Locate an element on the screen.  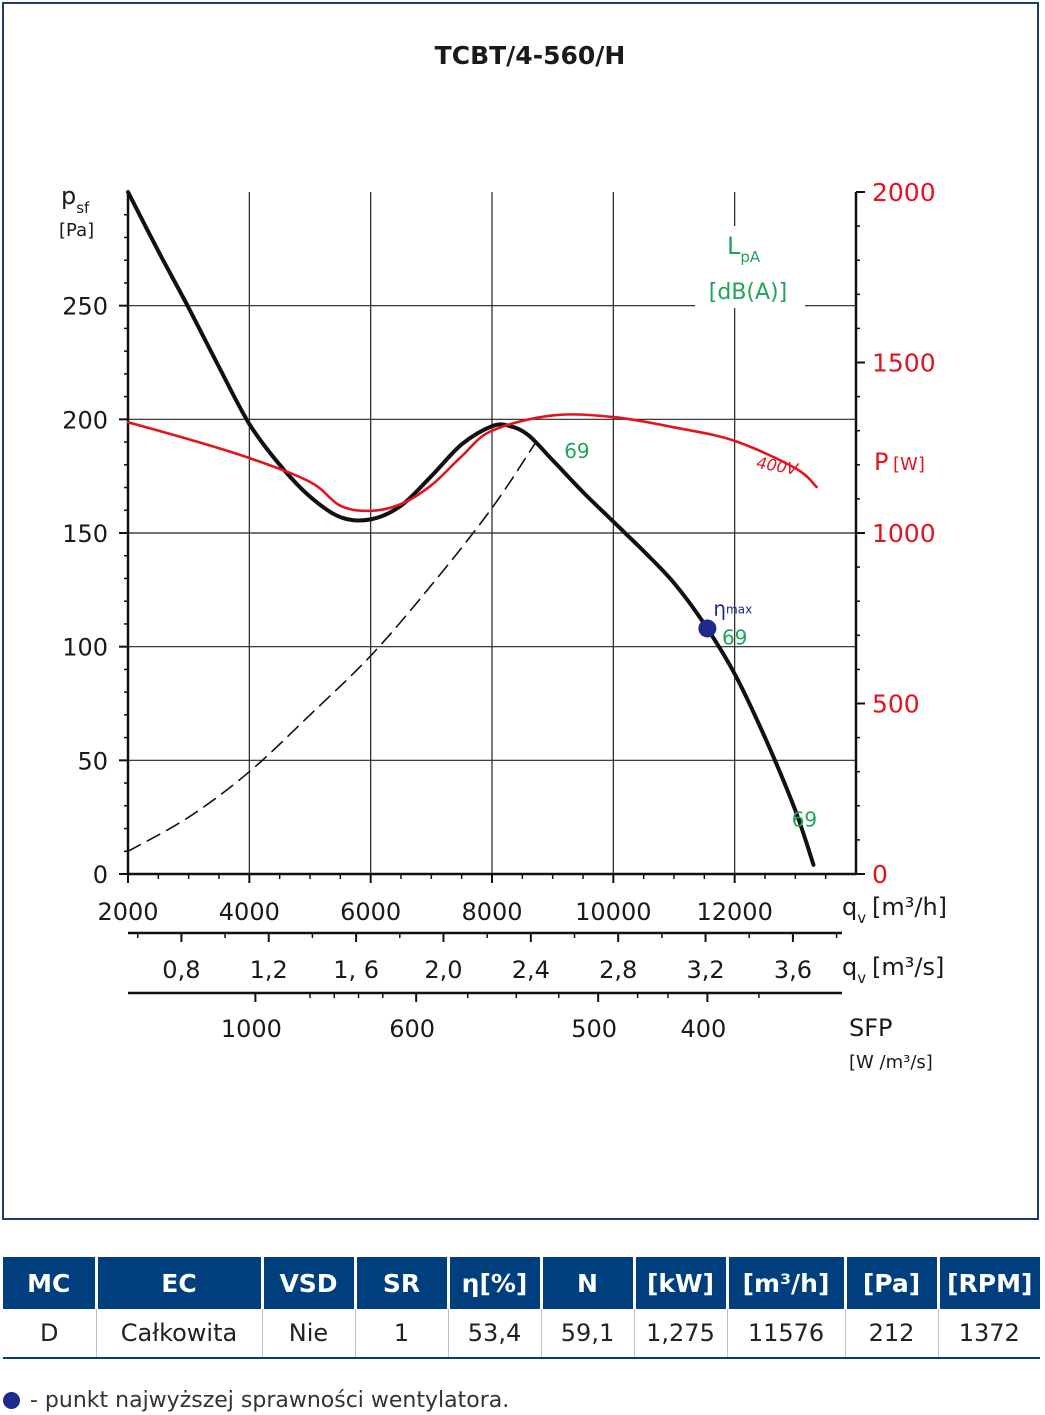
series-power-line is located at coordinates (472, 463).